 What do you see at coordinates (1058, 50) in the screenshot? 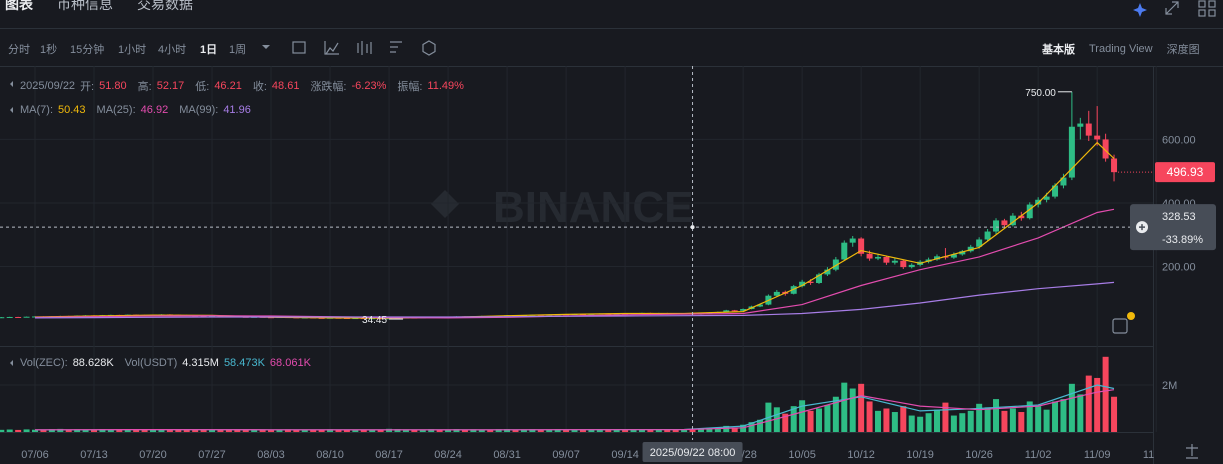
I see `view: 基本版` at bounding box center [1058, 50].